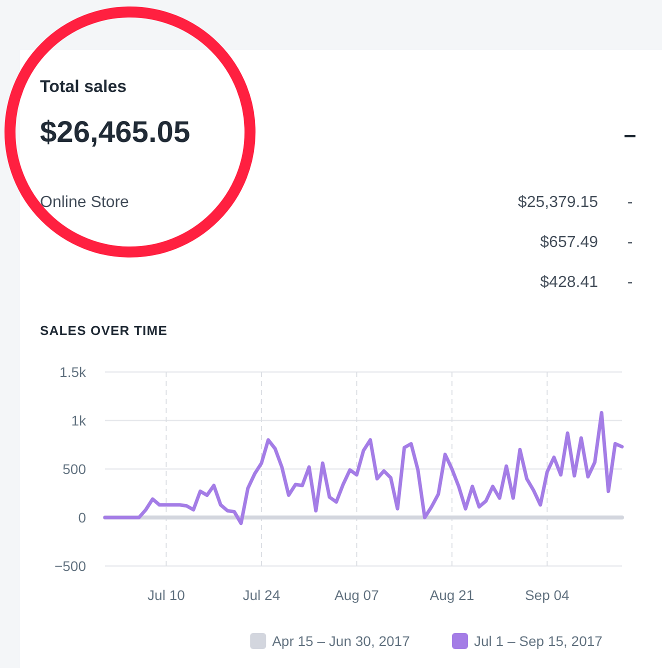 The height and width of the screenshot is (668, 662). Describe the element at coordinates (115, 132) in the screenshot. I see `text: $26,465.05` at that location.